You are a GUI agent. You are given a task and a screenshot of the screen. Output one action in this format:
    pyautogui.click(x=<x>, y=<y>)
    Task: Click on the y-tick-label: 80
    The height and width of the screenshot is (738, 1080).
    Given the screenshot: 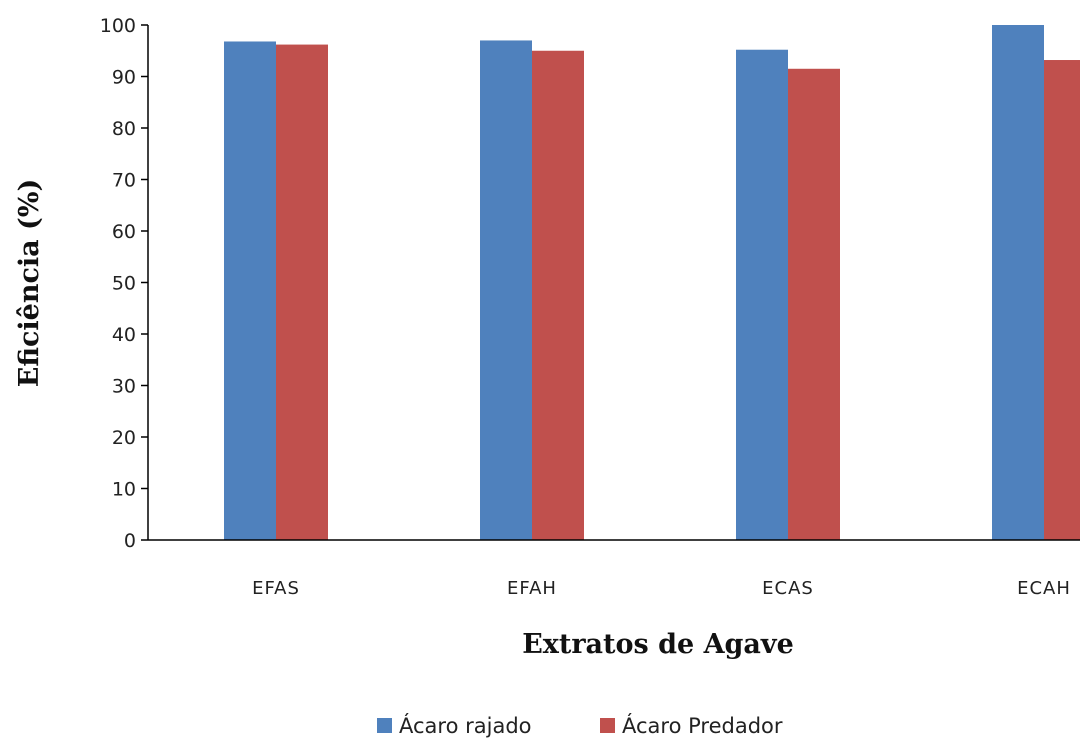 What is the action you would take?
    pyautogui.click(x=124, y=129)
    